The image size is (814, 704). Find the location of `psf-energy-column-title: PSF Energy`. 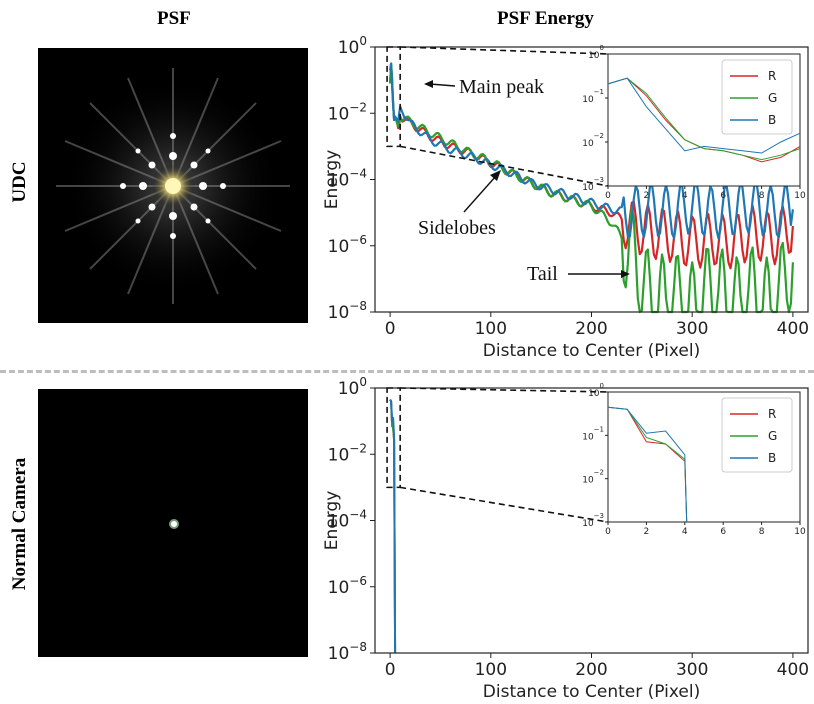

psf-energy-column-title: PSF Energy is located at coordinates (545, 18).